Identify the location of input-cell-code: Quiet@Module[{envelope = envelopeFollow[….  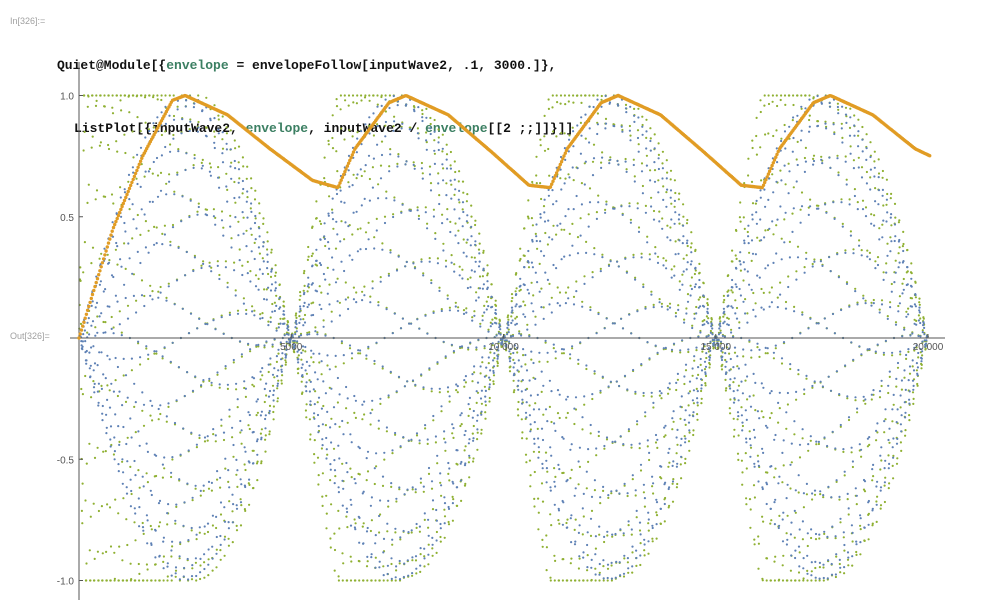
(315, 86).